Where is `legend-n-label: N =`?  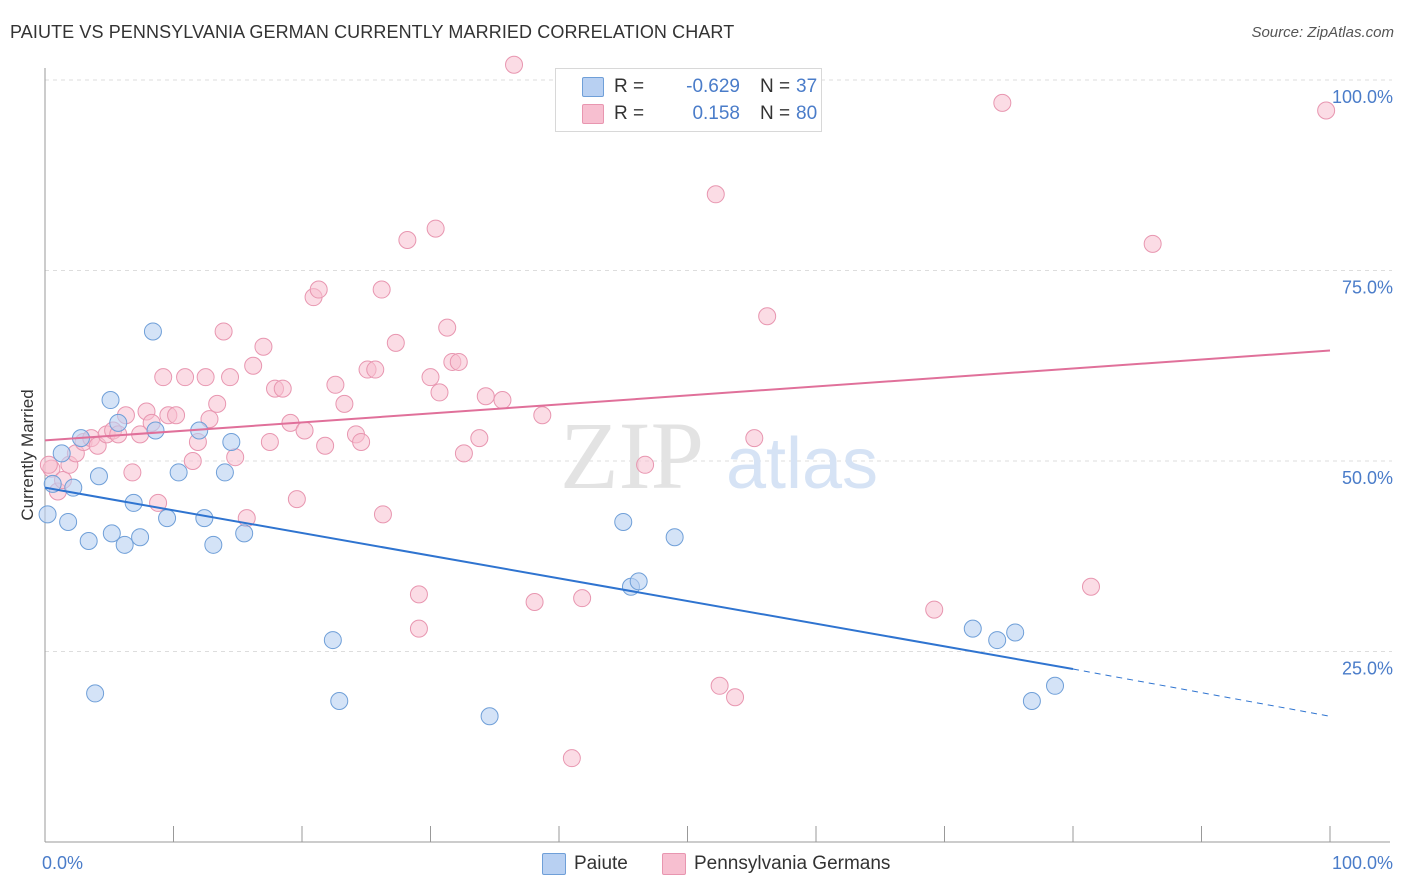 legend-n-label: N = is located at coordinates (775, 86).